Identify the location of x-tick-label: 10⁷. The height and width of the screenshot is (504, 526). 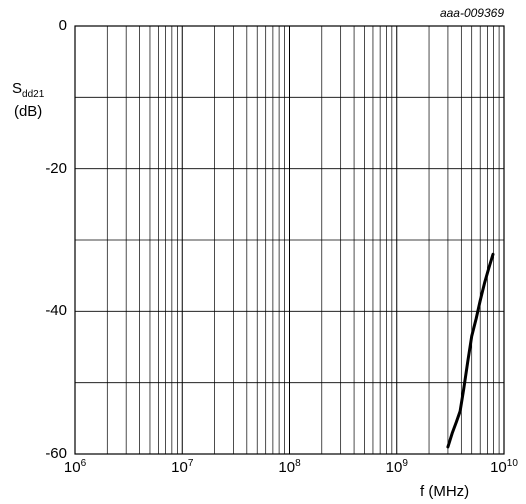
(182, 467).